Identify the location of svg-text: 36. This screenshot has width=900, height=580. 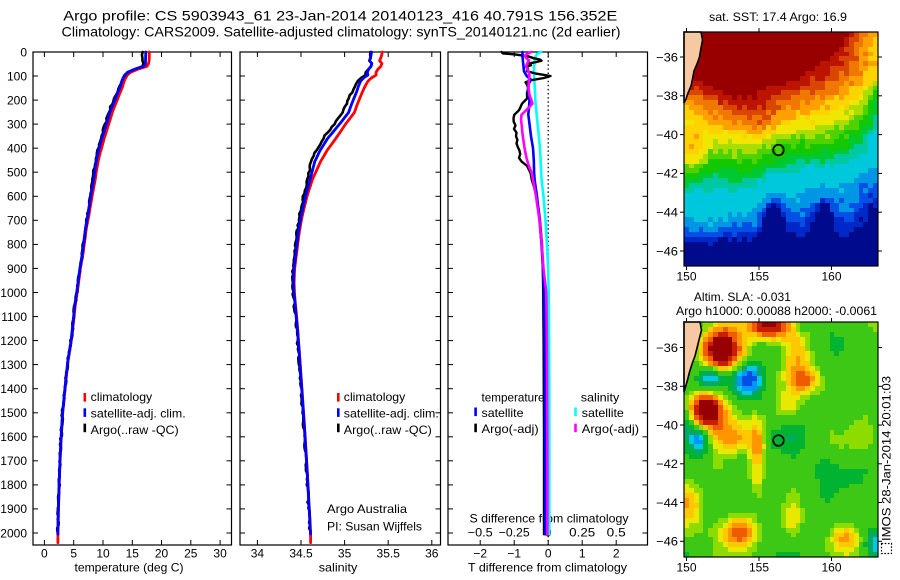
(432, 553).